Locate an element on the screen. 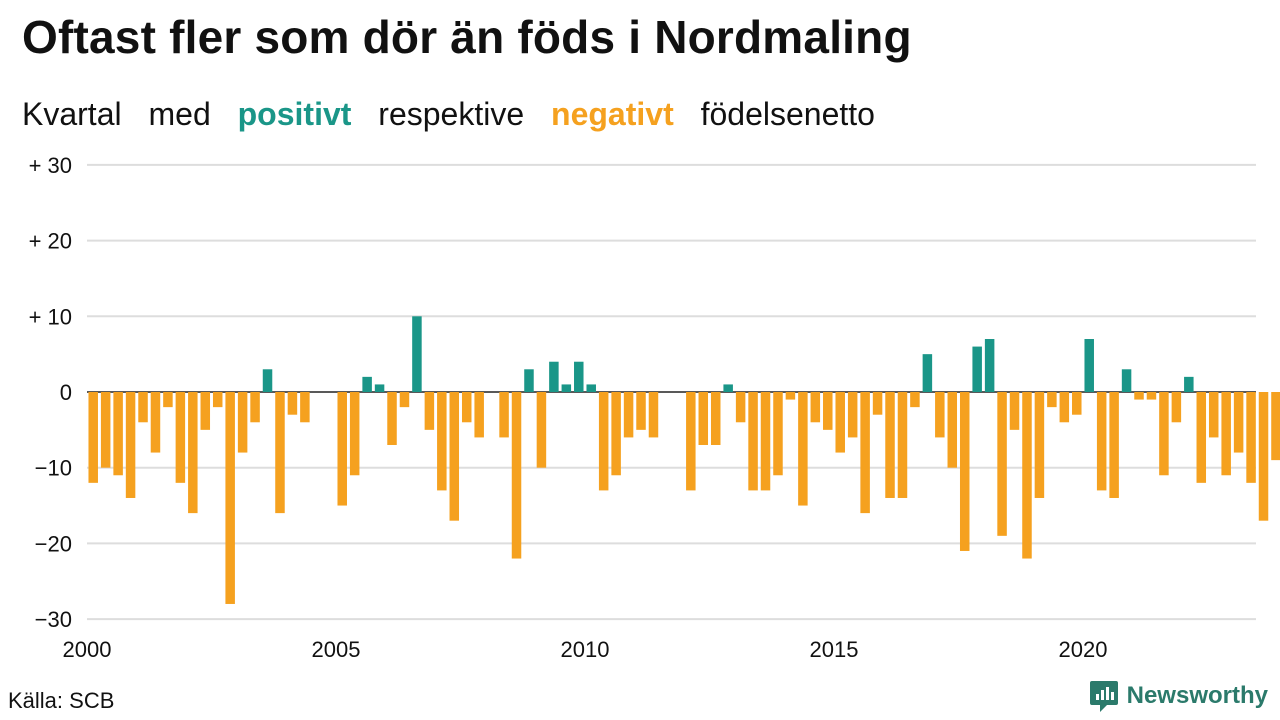 The width and height of the screenshot is (1280, 720). subtitle-text-4: födelsenetto is located at coordinates (787, 114).